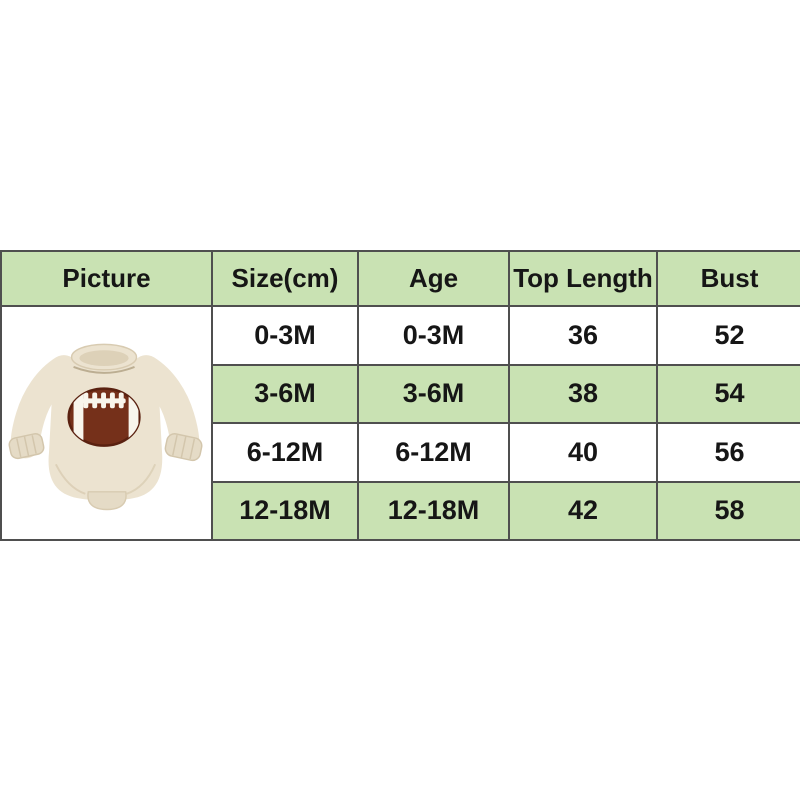 Image resolution: width=800 pixels, height=800 pixels. I want to click on football-laces, so click(103, 400).